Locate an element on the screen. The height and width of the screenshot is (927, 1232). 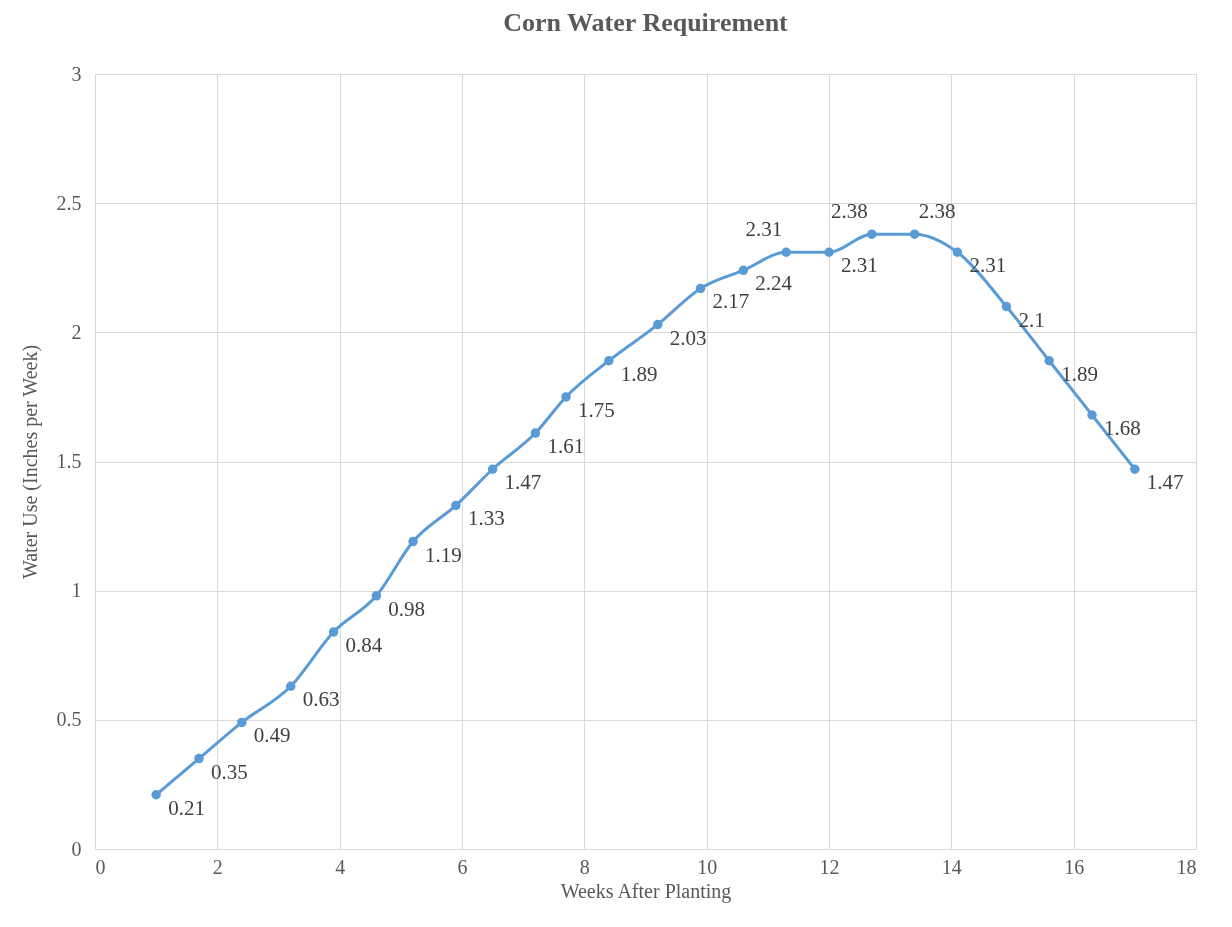
data-label: 2.03 is located at coordinates (688, 337).